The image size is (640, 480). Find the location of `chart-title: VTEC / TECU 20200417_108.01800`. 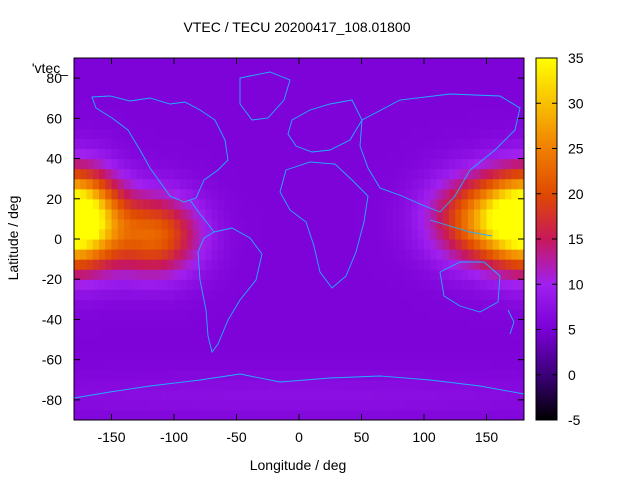

chart-title: VTEC / TECU 20200417_108.01800 is located at coordinates (296, 27).